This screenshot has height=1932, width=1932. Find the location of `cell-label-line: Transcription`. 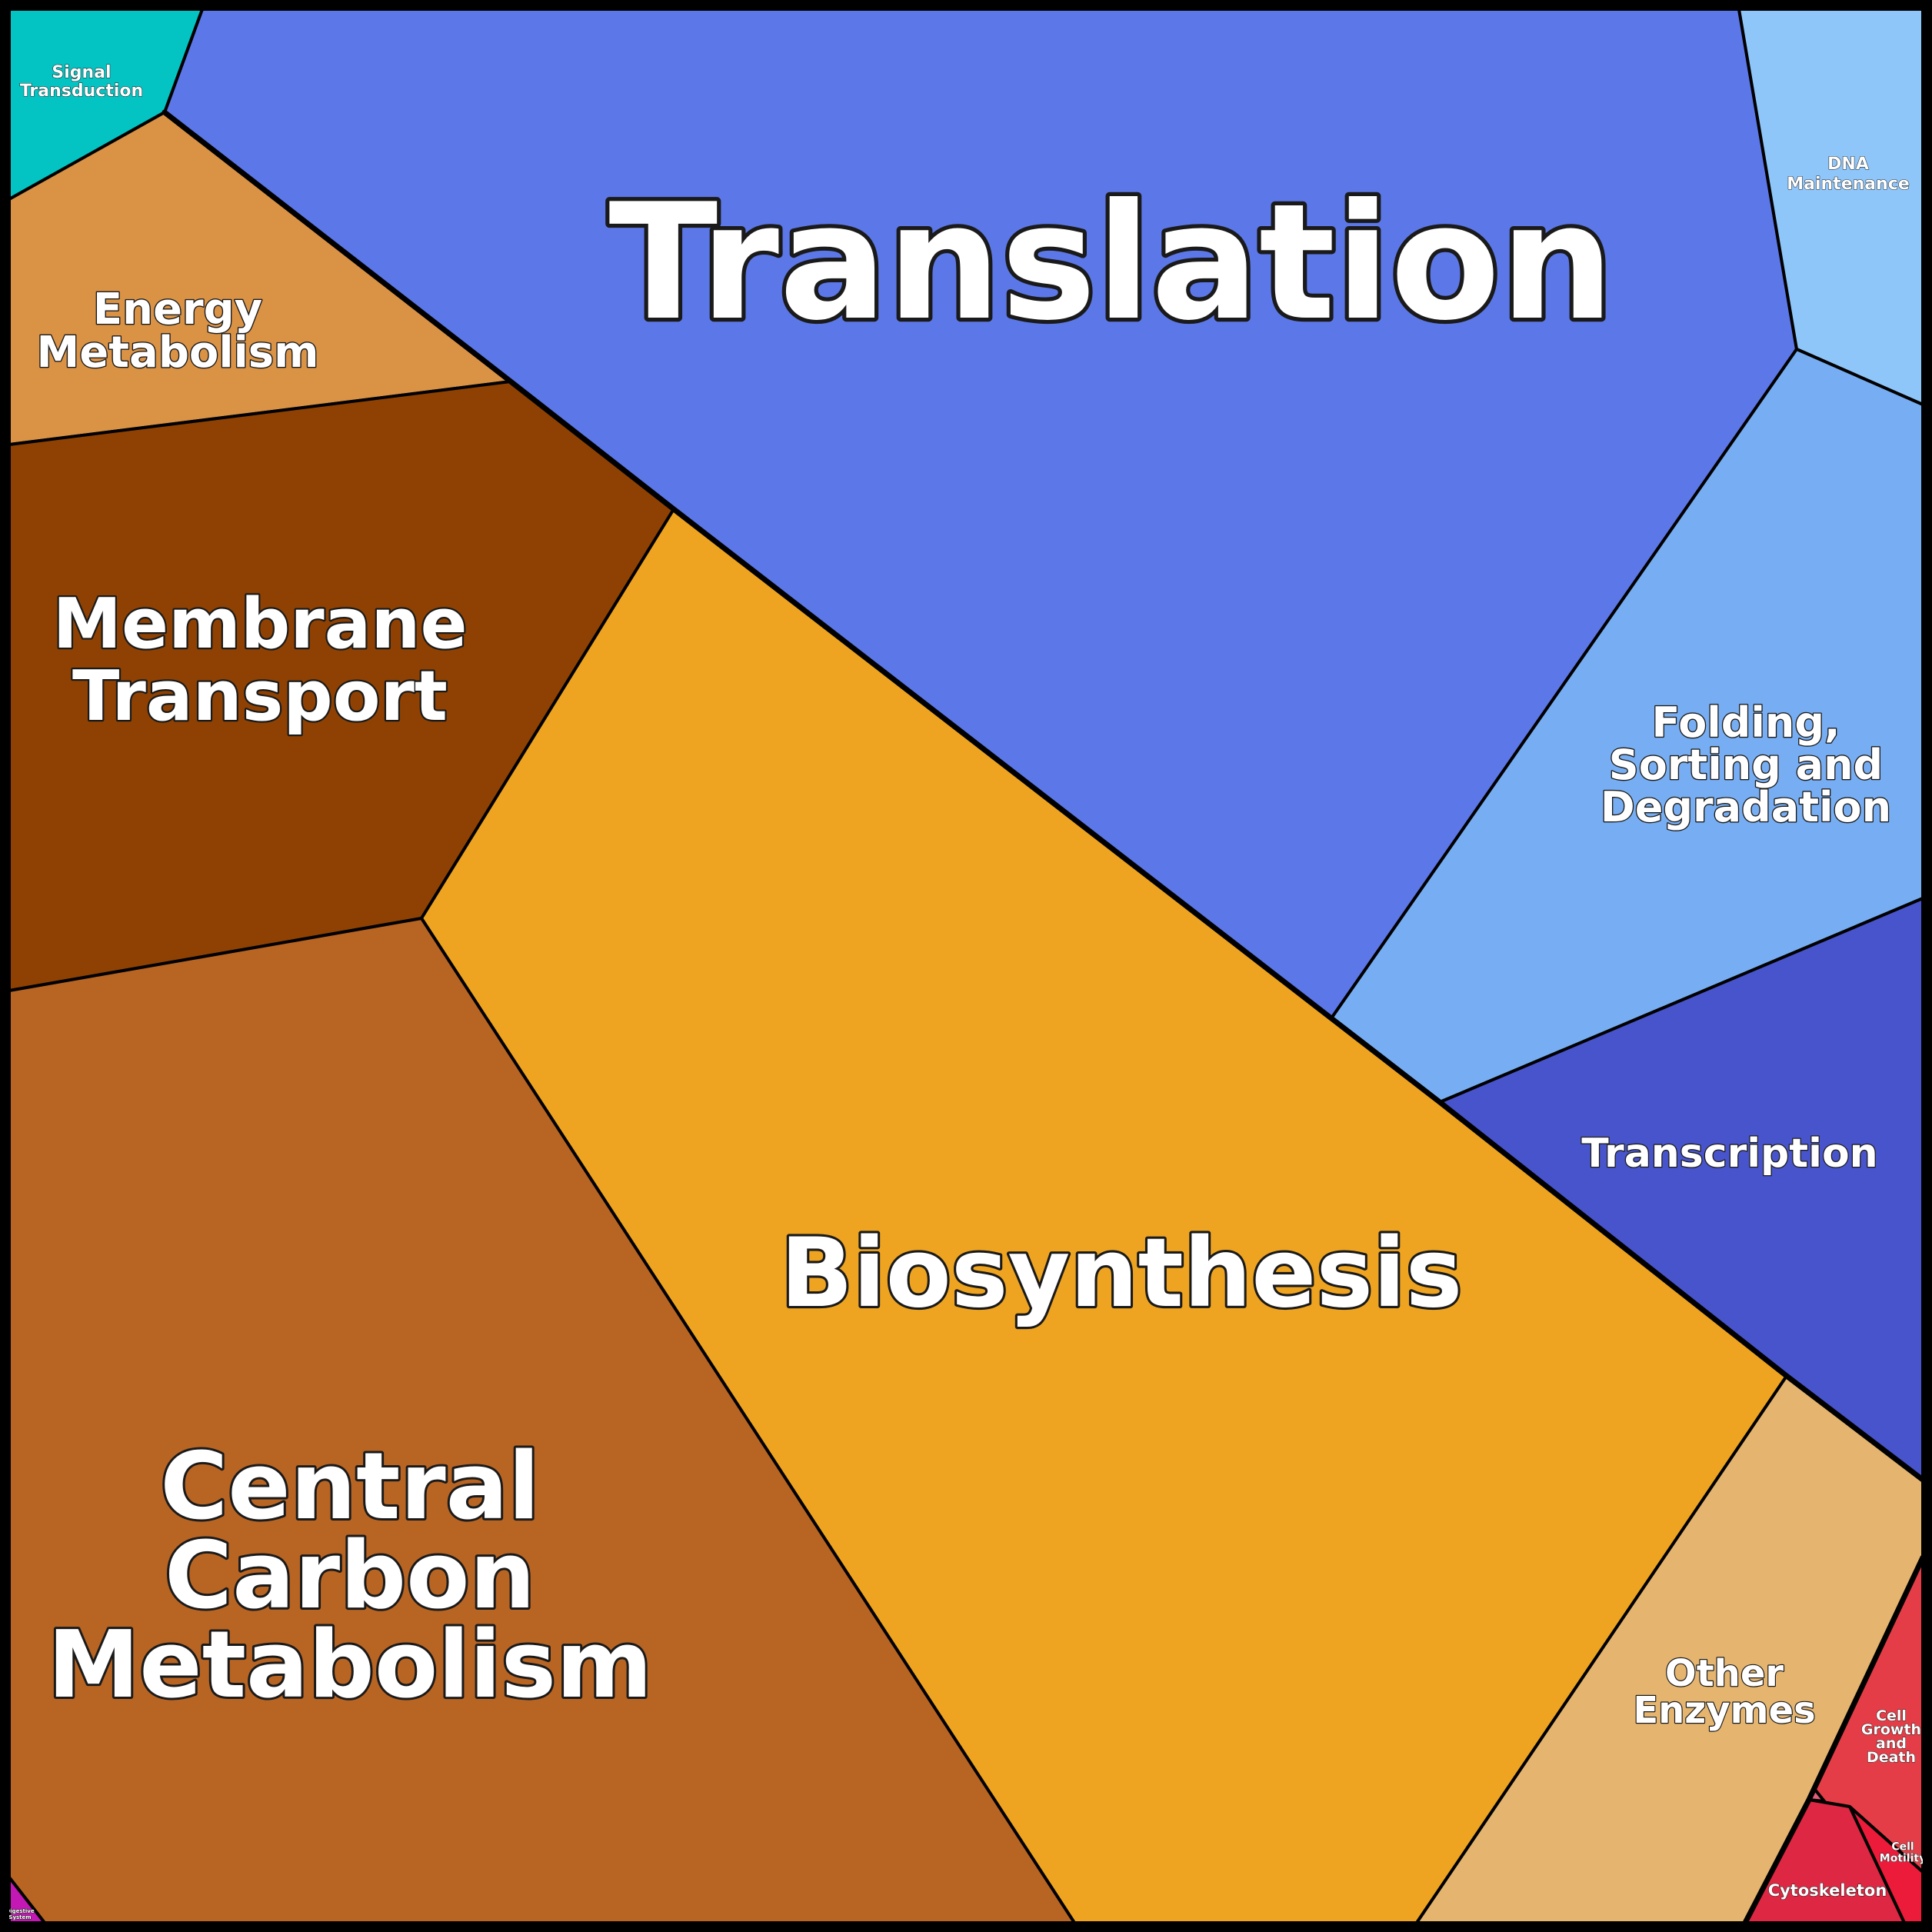

cell-label-line: Transcription is located at coordinates (1729, 1154).